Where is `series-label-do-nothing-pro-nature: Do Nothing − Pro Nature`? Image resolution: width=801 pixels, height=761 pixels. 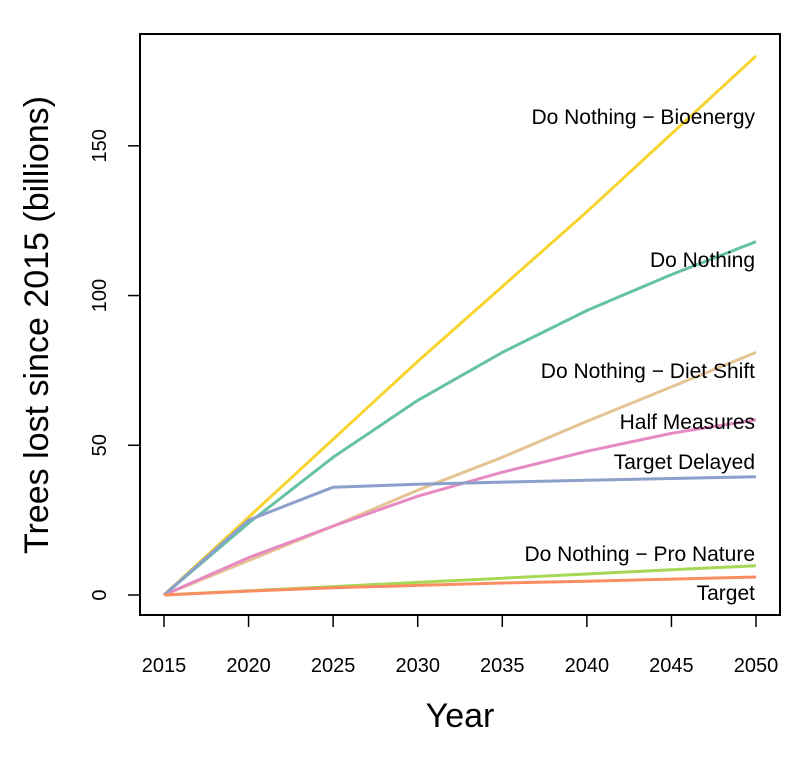 series-label-do-nothing-pro-nature: Do Nothing − Pro Nature is located at coordinates (639, 554).